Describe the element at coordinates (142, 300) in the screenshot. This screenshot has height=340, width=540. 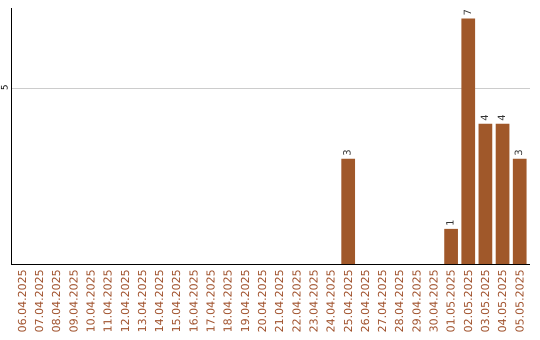
I see `x-tick-label: 13.04.2025` at that location.